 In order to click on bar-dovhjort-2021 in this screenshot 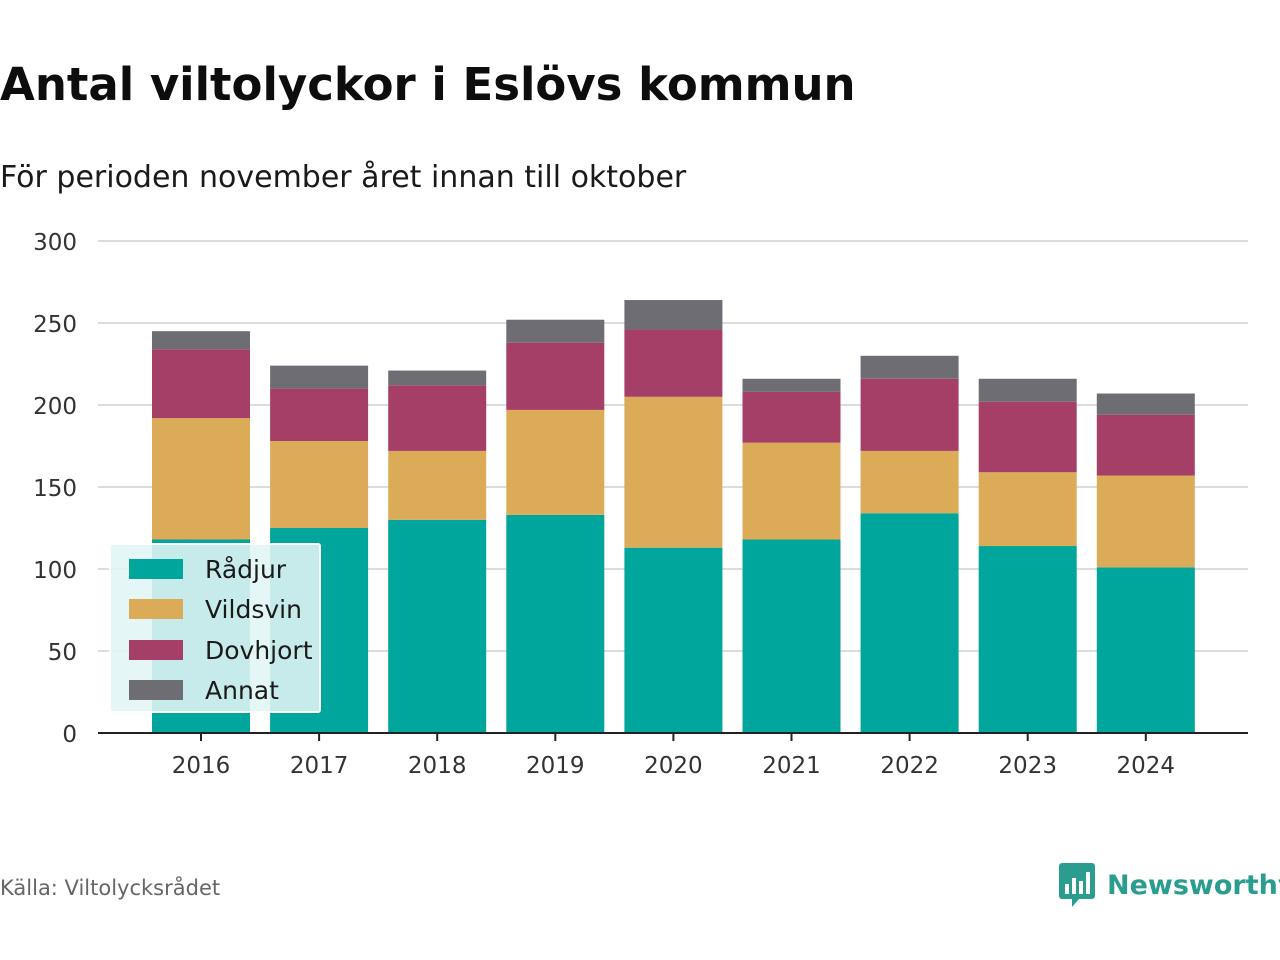, I will do `click(791, 417)`.